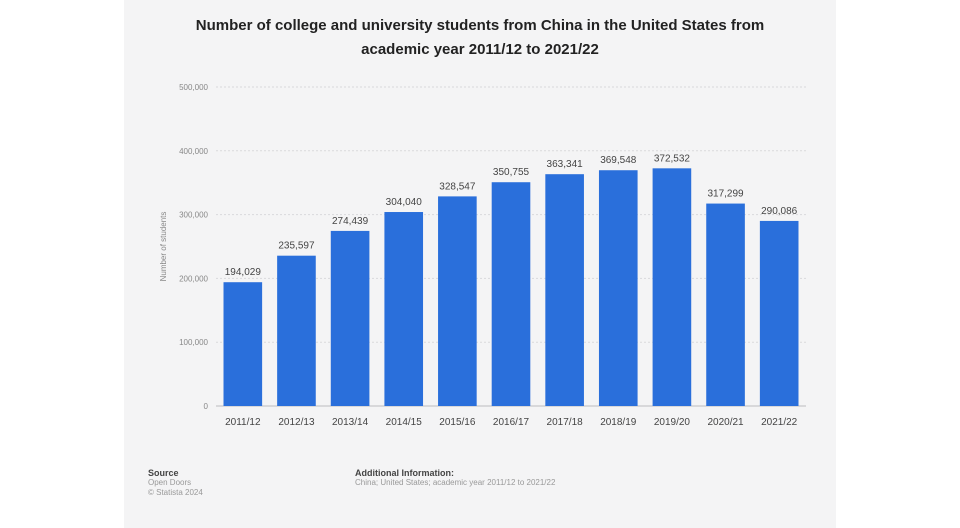  Describe the element at coordinates (296, 422) in the screenshot. I see `x-tick-label: 2012/13` at that location.